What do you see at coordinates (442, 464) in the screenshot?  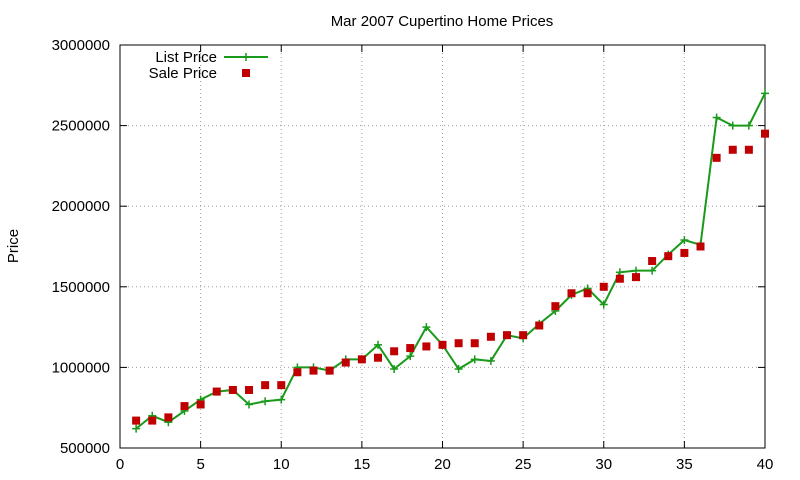 I see `x-tick-label: 20` at bounding box center [442, 464].